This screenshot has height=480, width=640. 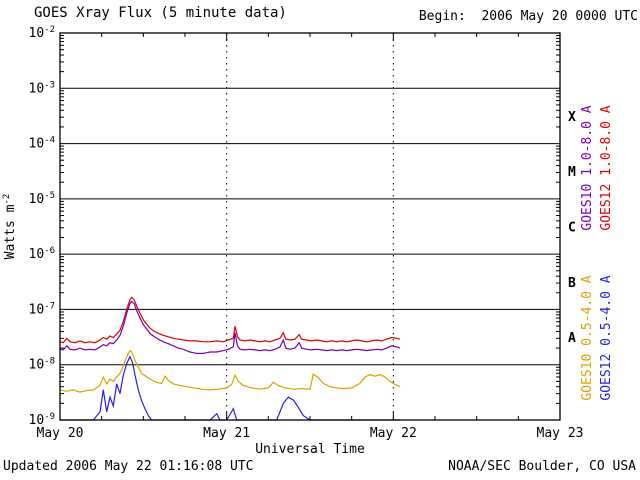 I want to click on y-tick-label: 10-2, so click(x=42, y=33).